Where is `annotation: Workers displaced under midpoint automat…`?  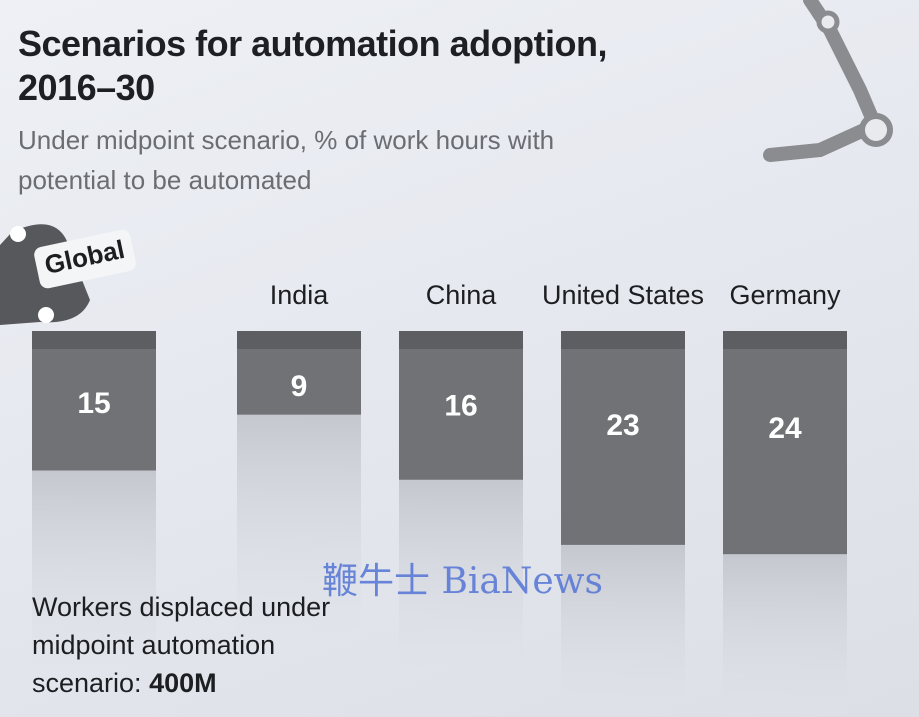
annotation: Workers displaced under midpoint automat… is located at coordinates (202, 645).